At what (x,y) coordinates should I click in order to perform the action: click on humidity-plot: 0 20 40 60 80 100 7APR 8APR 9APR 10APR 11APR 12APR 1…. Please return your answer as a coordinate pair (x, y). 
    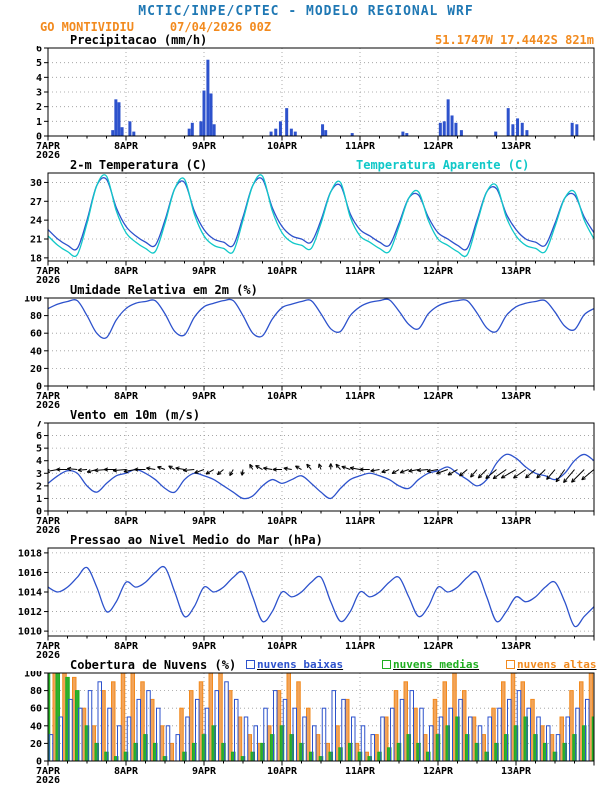
    Looking at the image, I should click on (309, 352).